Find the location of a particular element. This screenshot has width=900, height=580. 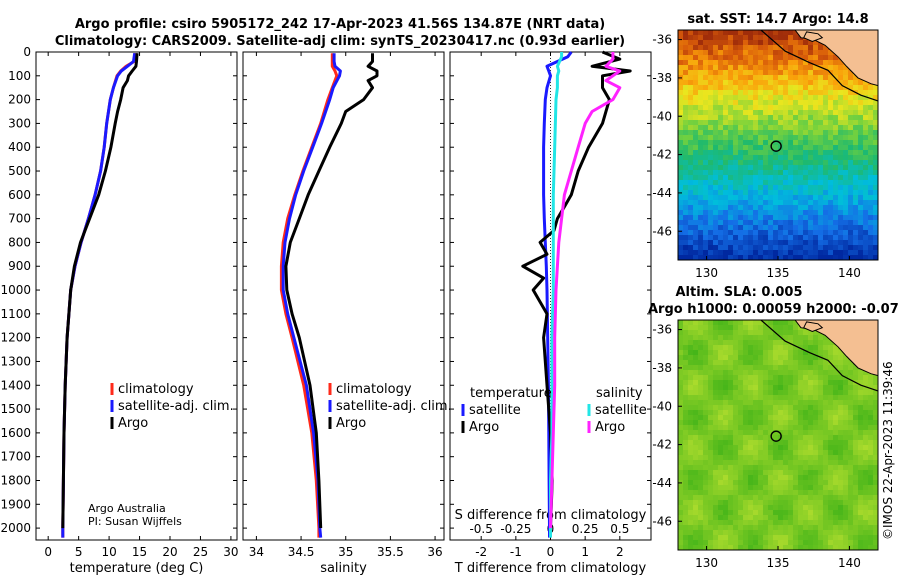

depth-tick-label: 0 is located at coordinates (27, 52).